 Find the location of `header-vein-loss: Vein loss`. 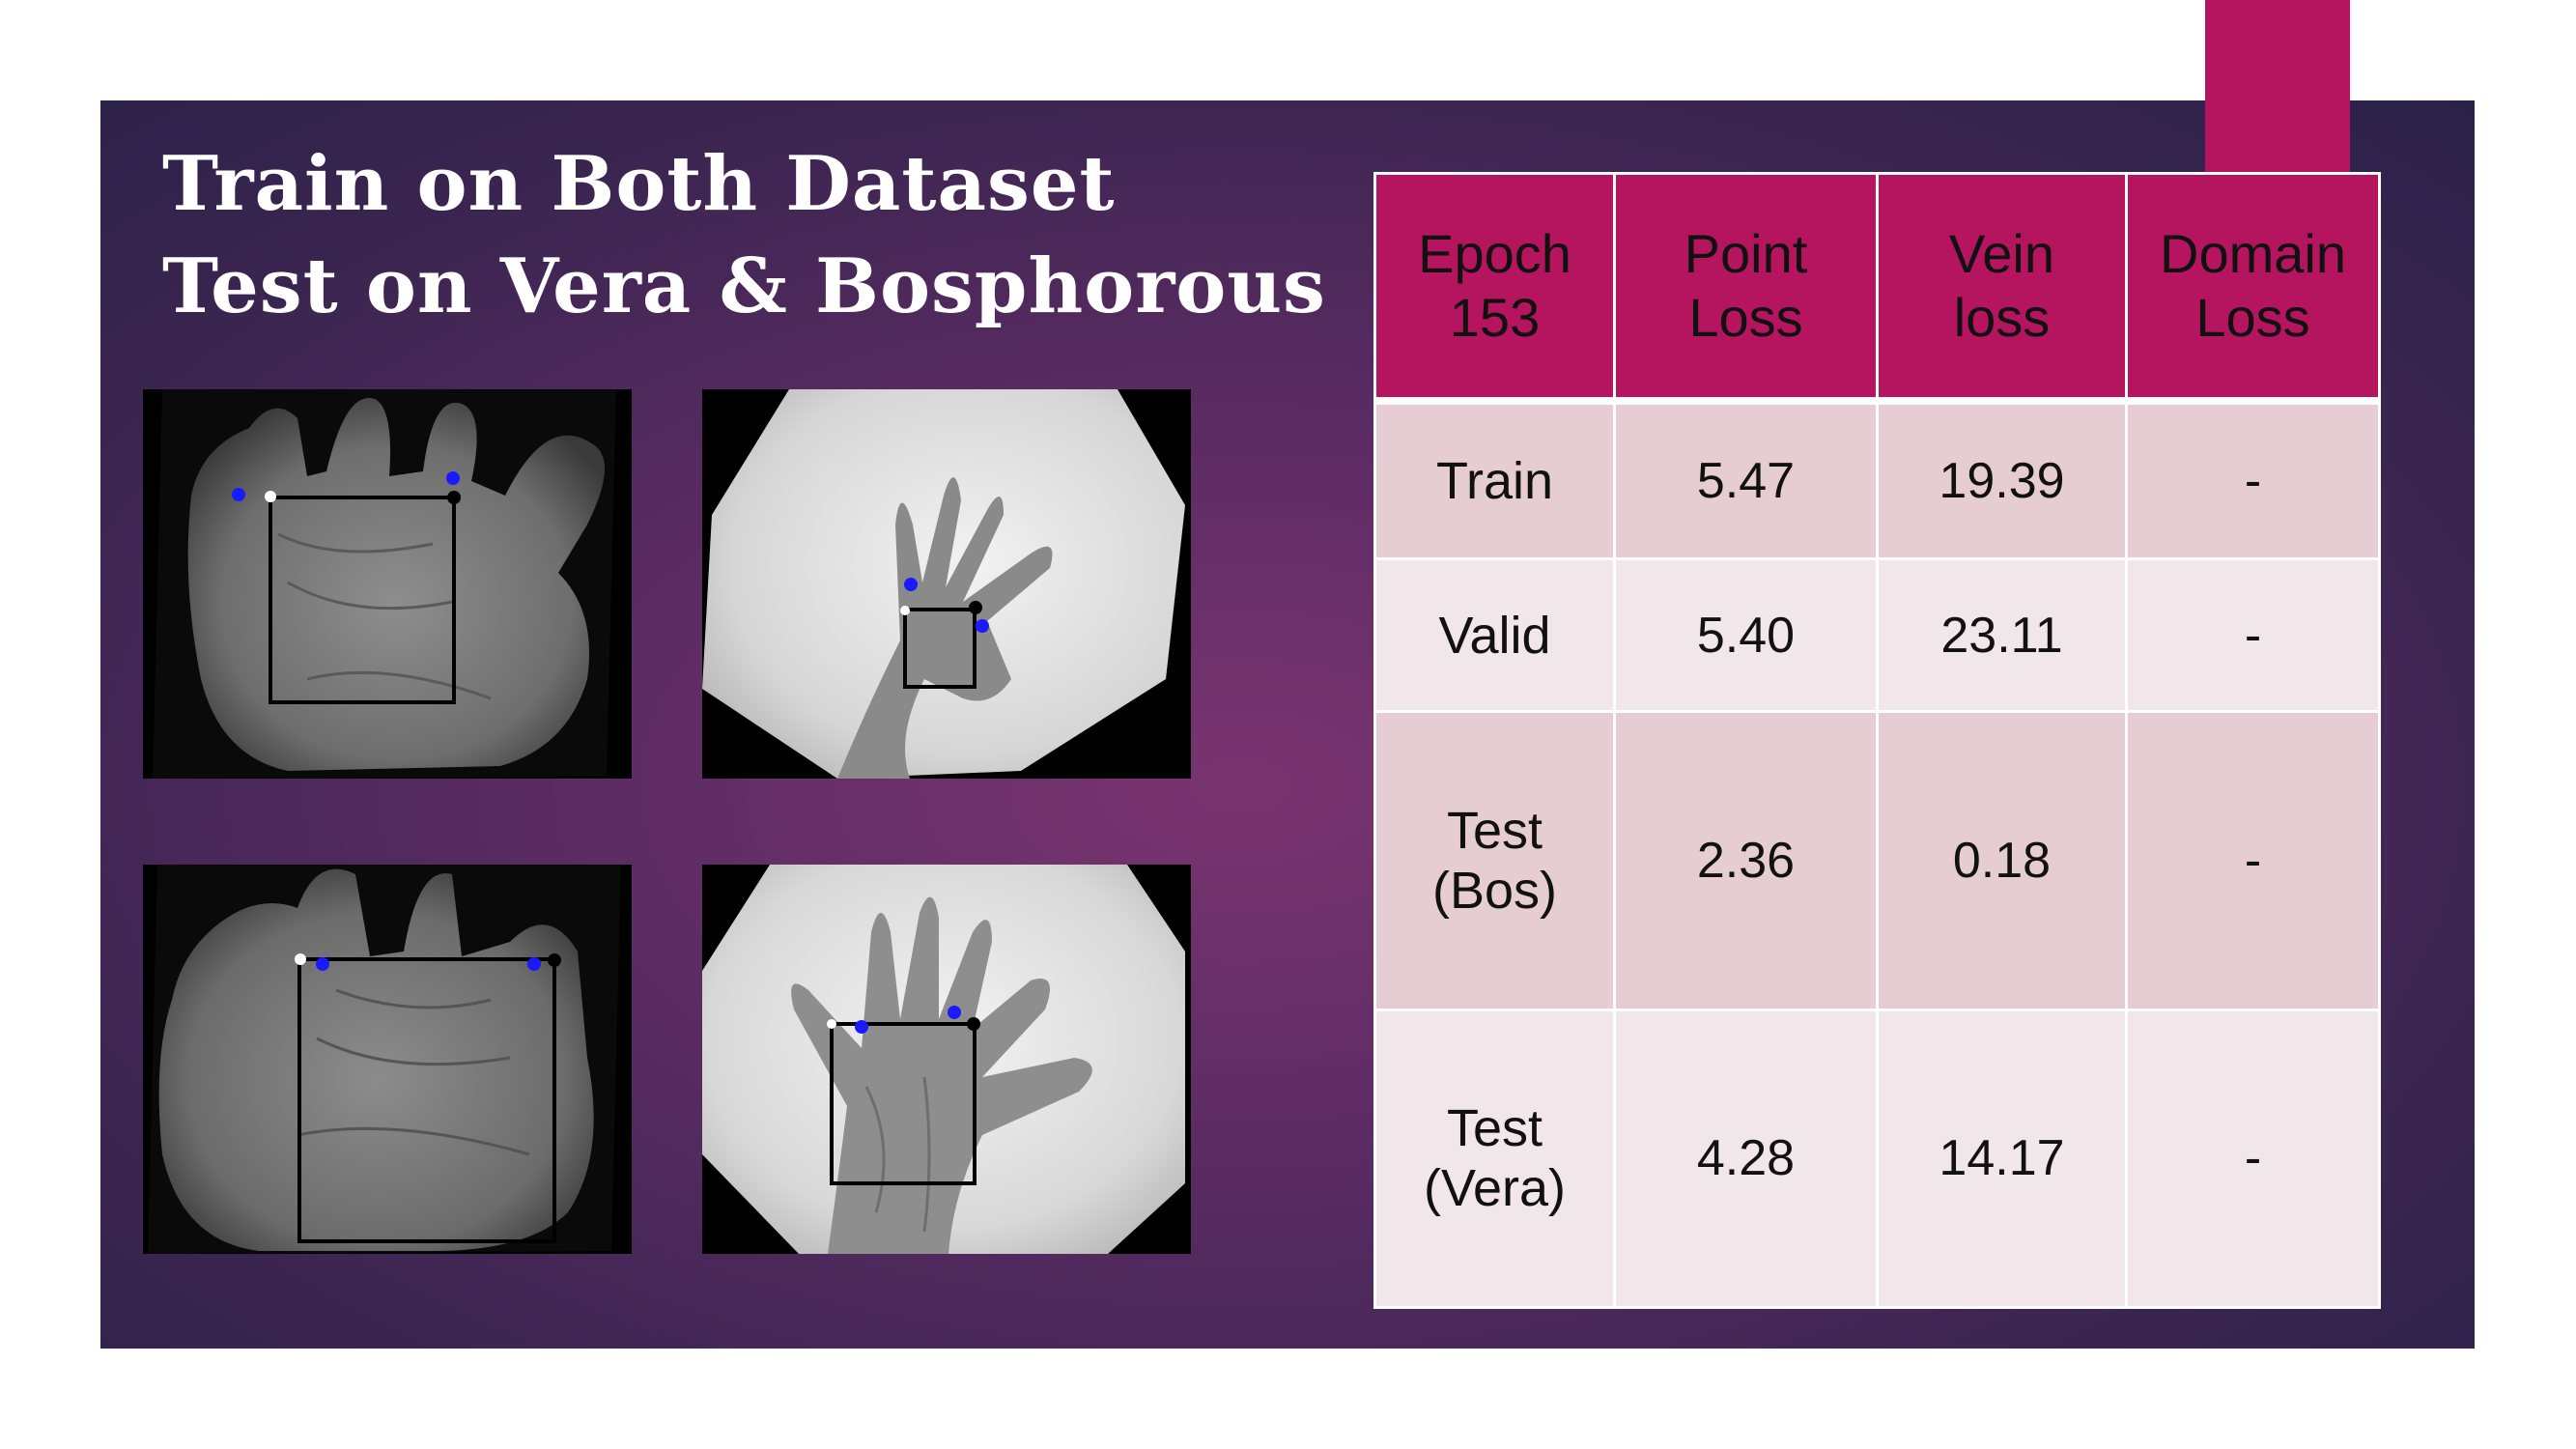

header-vein-loss: Vein loss is located at coordinates (2002, 288).